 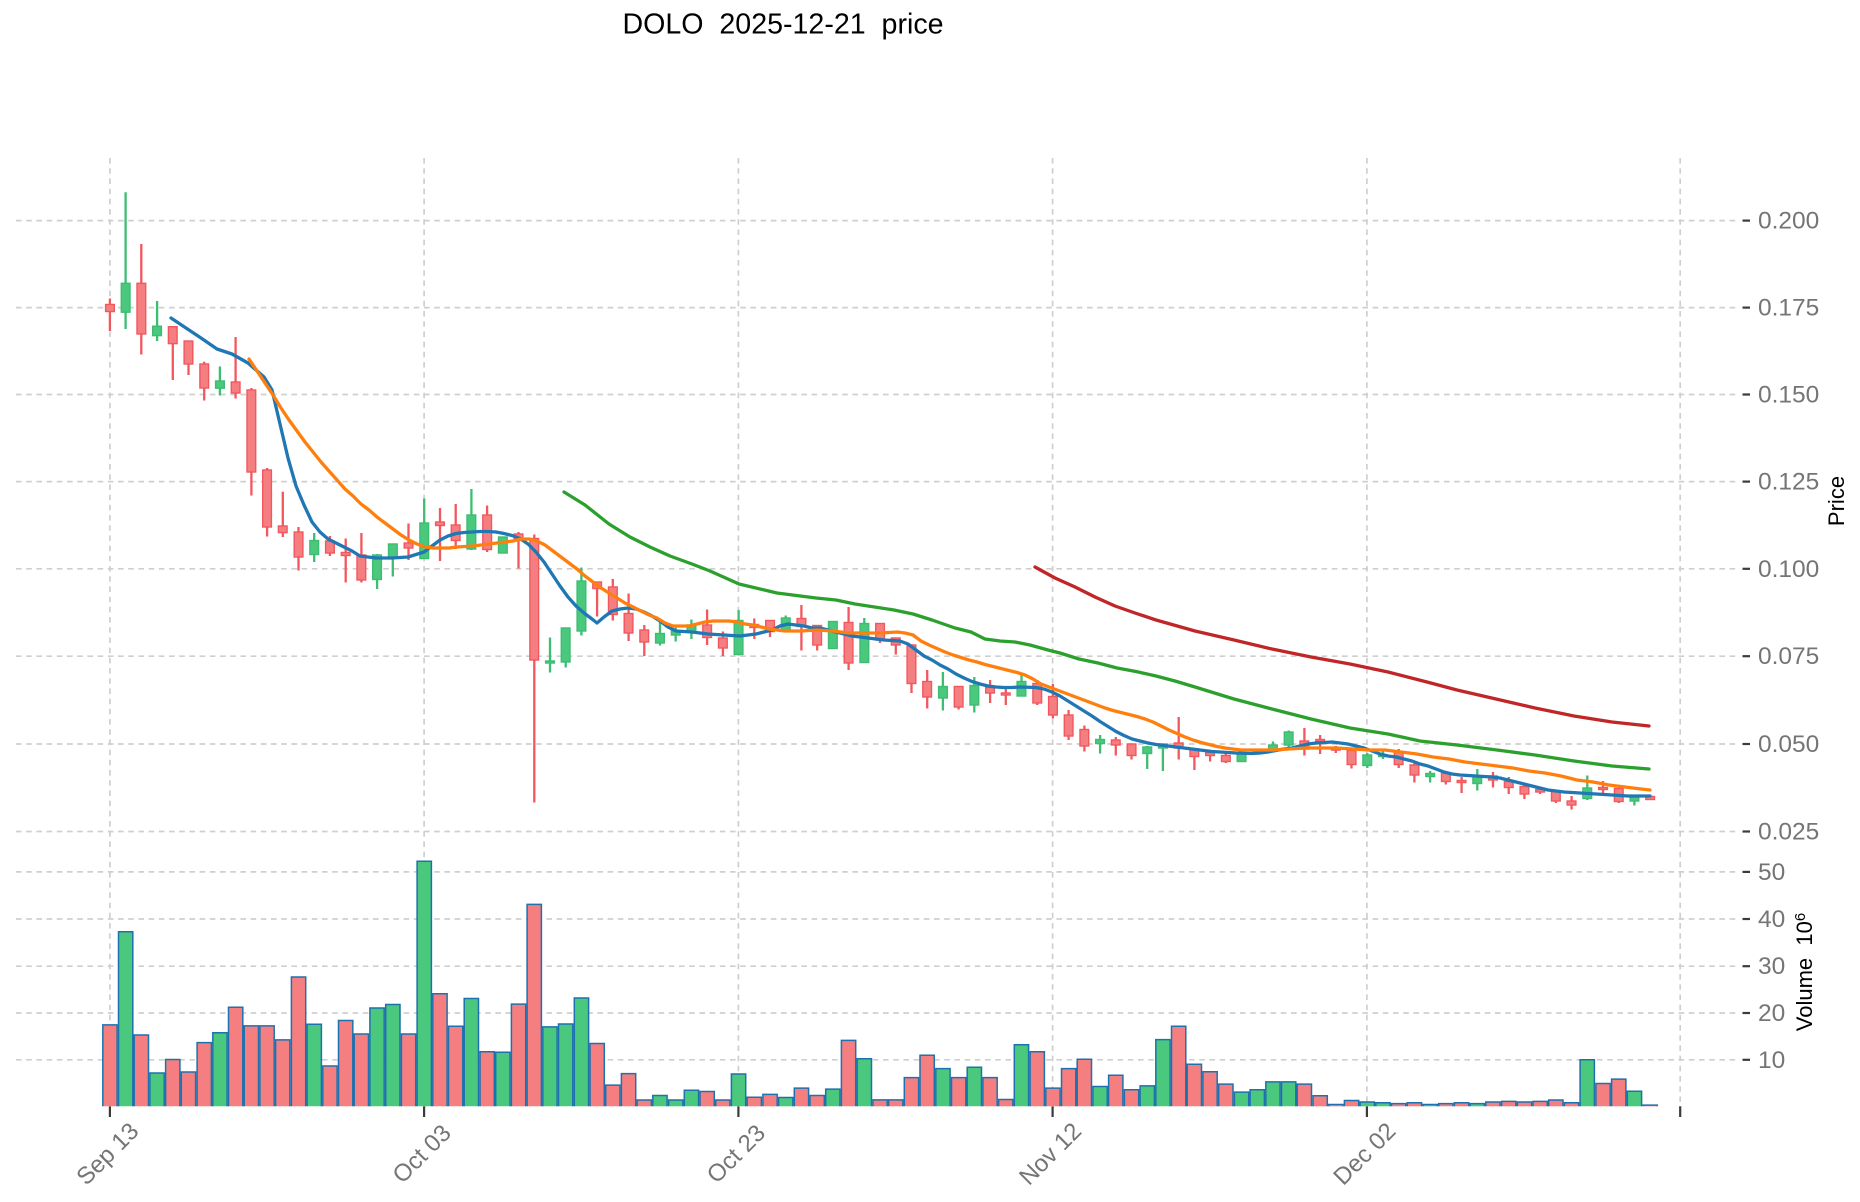 I want to click on svg-text: 0.025, so click(x=1788, y=832).